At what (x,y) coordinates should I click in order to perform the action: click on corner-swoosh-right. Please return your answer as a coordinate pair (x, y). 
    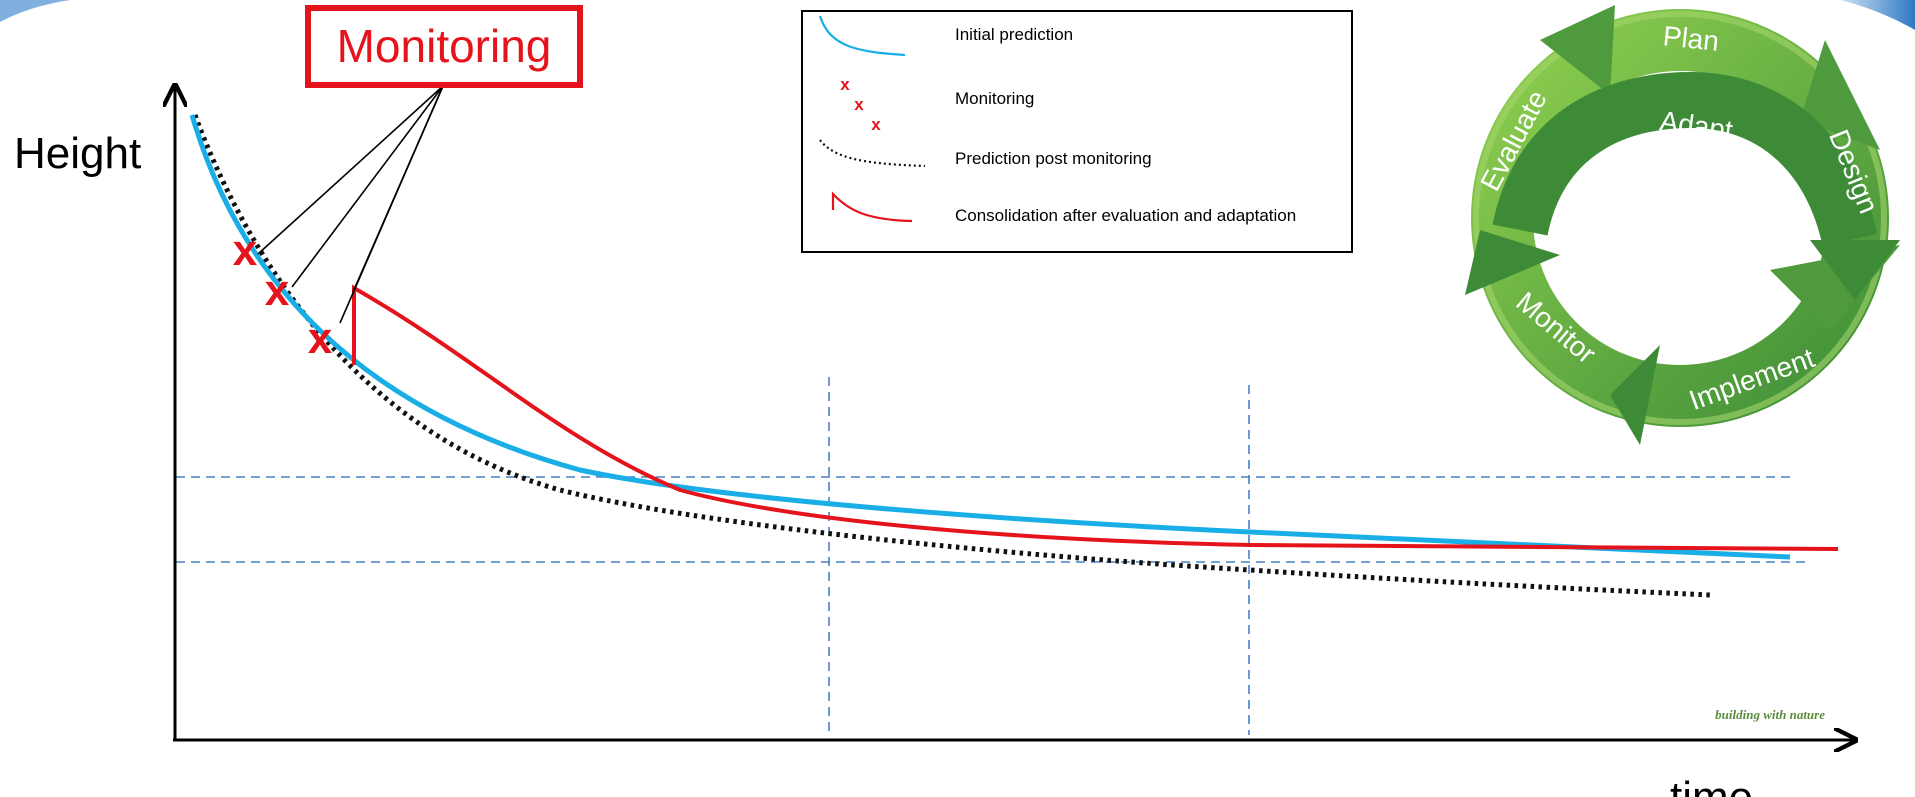
    Looking at the image, I should click on (1877, 15).